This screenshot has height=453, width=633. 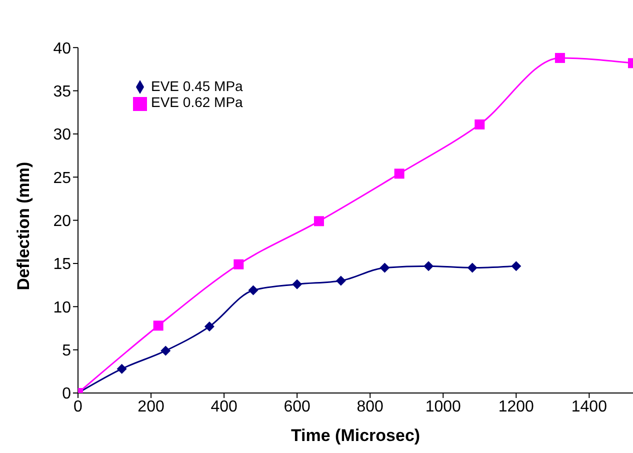 I want to click on x-tick-label: 0, so click(x=78, y=407).